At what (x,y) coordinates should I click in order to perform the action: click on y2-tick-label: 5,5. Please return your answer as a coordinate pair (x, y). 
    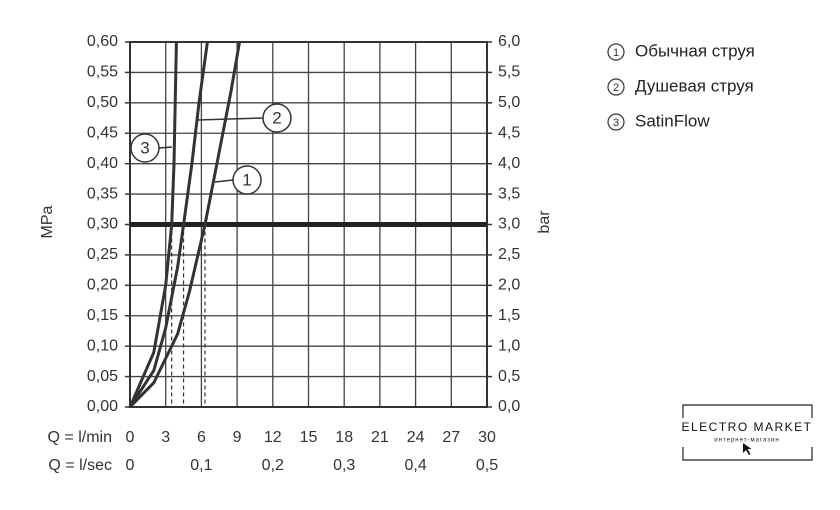
    Looking at the image, I should click on (509, 72).